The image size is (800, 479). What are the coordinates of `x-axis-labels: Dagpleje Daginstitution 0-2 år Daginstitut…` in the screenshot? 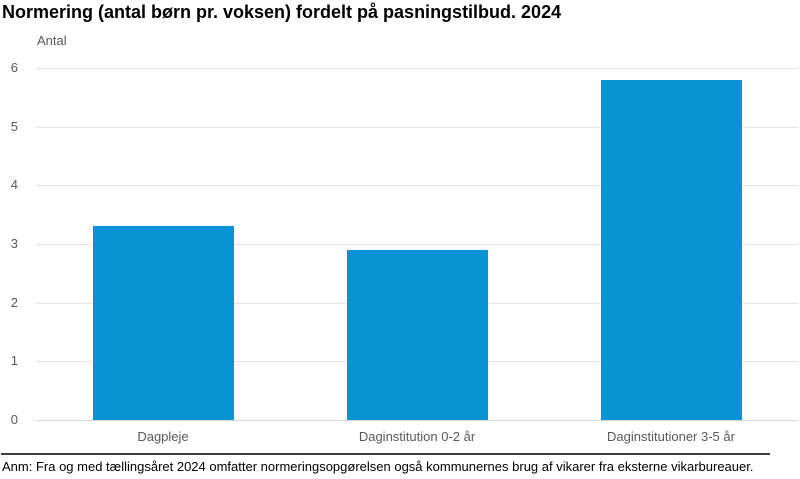 It's located at (417, 436).